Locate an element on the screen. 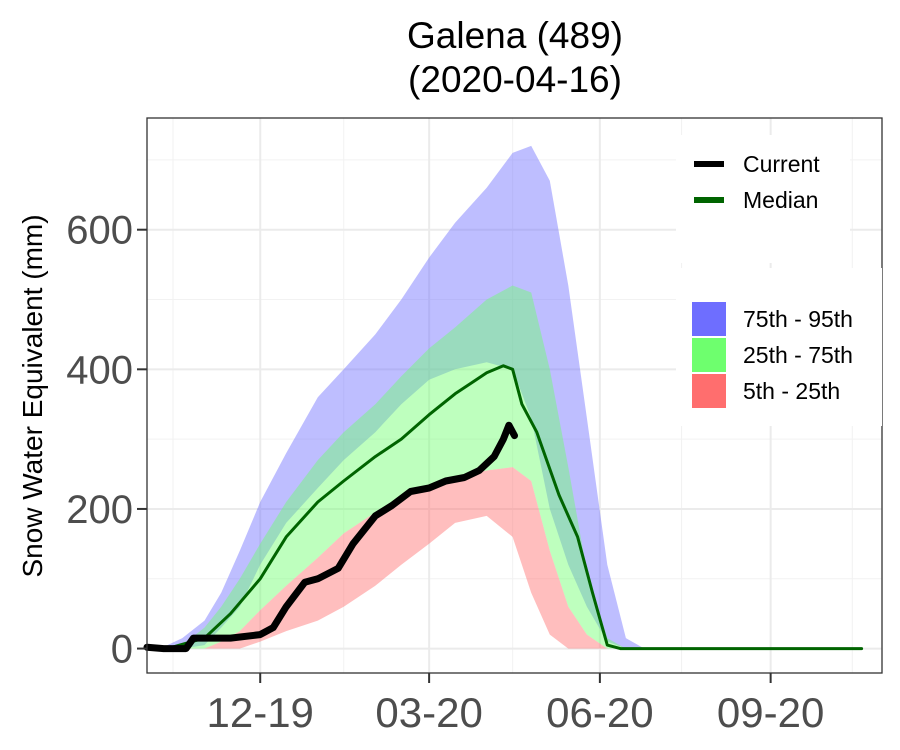 The image size is (900, 750). legend-label-band-0: 75th - 95th is located at coordinates (798, 319).